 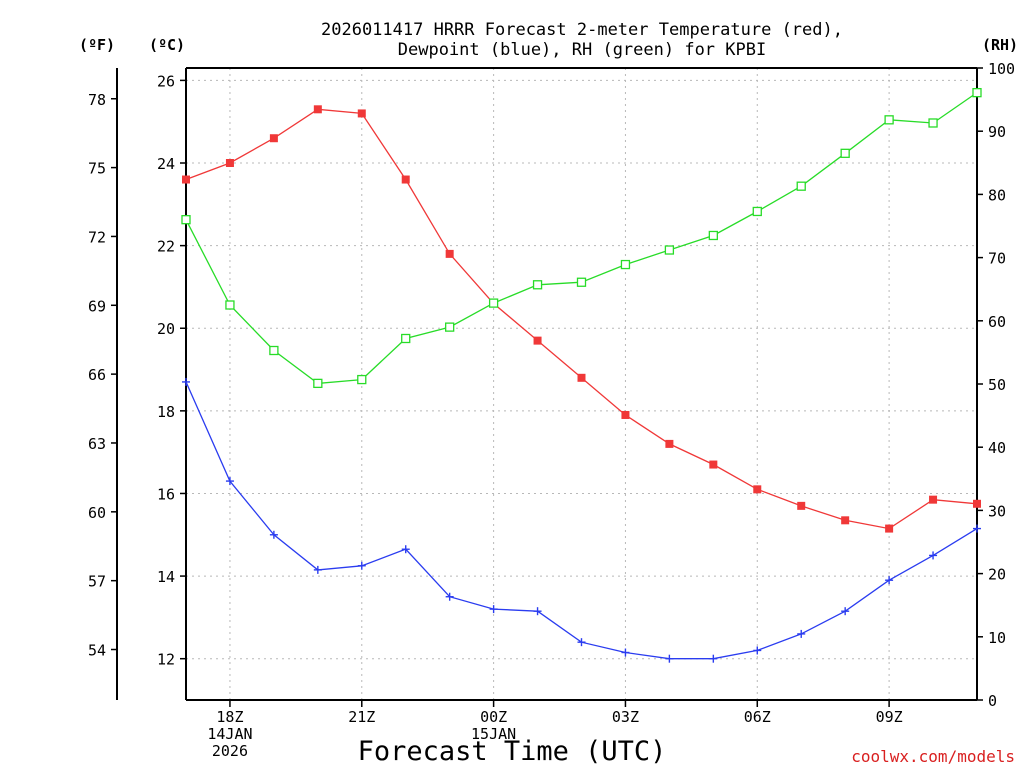 What do you see at coordinates (166, 247) in the screenshot?
I see `celsius-tick-label: 22` at bounding box center [166, 247].